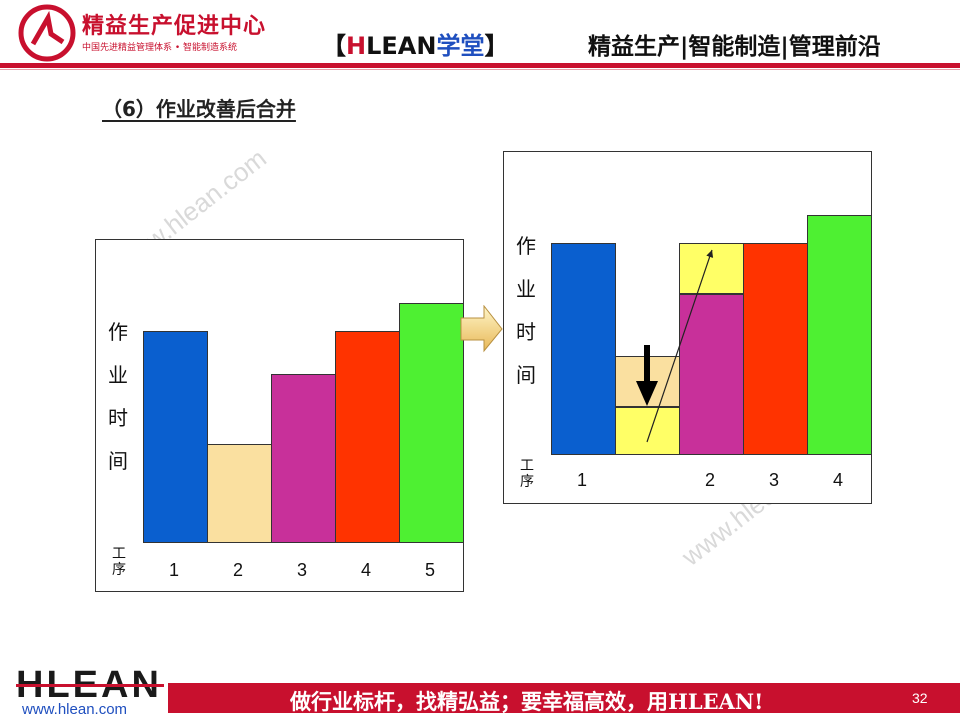 Image resolution: width=960 pixels, height=720 pixels. I want to click on org-name: 精益生产促进中心, so click(174, 26).